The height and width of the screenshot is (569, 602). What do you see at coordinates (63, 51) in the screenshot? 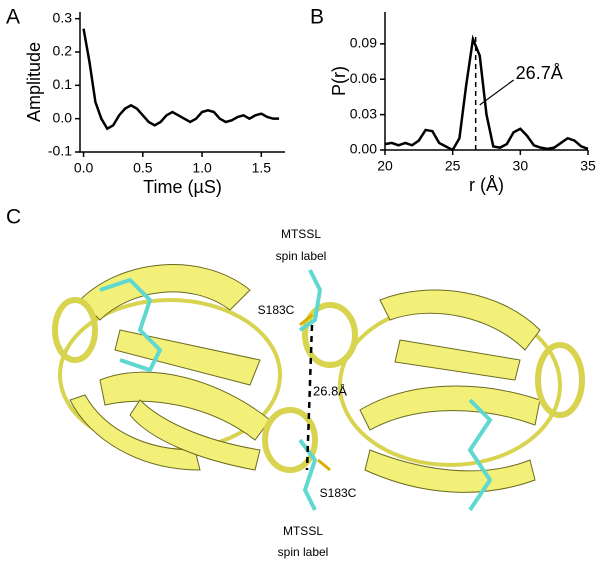
I see `y-tick-label: 0.2` at bounding box center [63, 51].